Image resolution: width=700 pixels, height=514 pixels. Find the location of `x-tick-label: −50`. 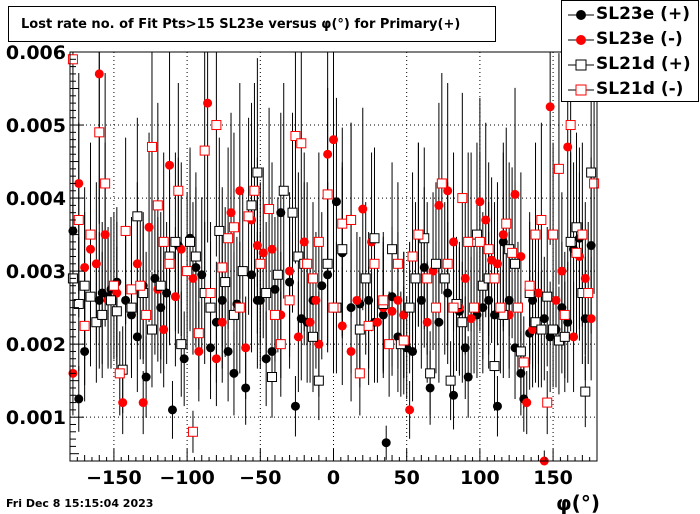

x-tick-label: −50 is located at coordinates (260, 478).